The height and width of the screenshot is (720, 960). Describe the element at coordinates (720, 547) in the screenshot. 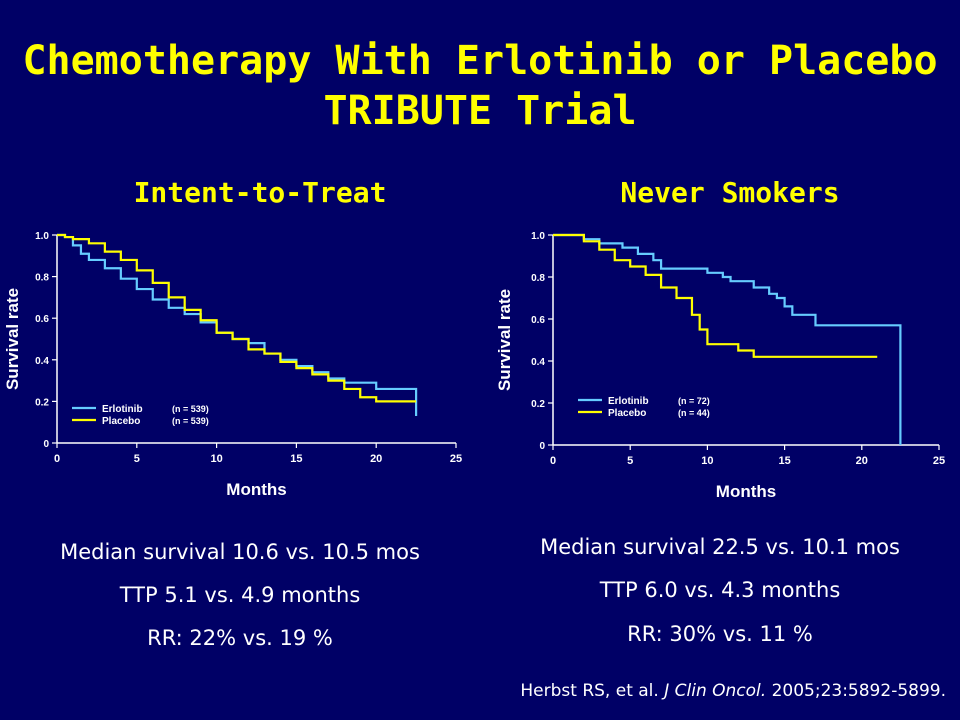

I see `right-stat-median: Median survival 22.5 vs. 10.1 mos` at that location.